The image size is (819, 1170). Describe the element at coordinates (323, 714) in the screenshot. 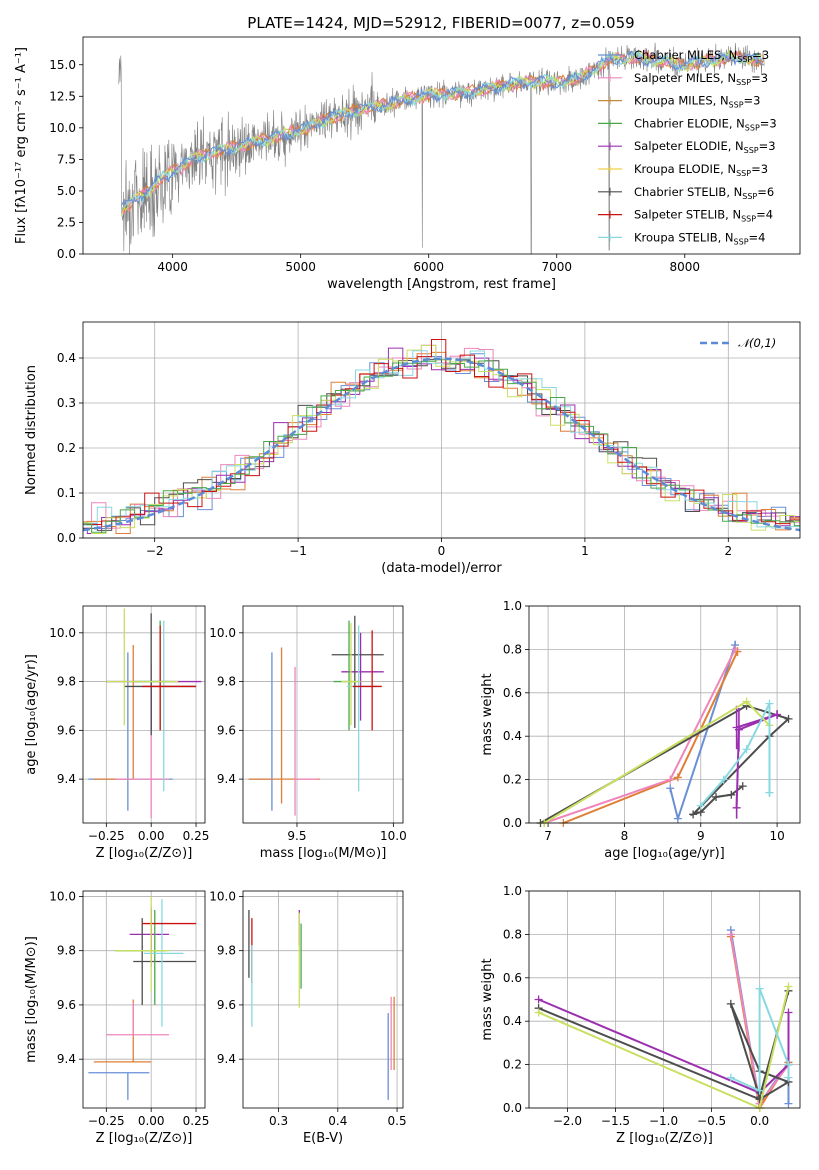

I see `age_vs_mass-grid` at that location.